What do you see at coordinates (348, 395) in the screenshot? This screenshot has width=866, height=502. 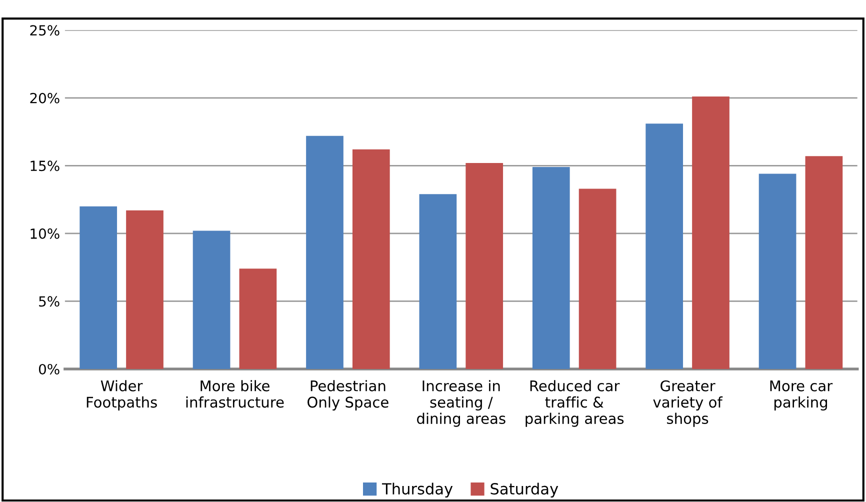 I see `x-tick-label: Pedestrian Only Space` at bounding box center [348, 395].